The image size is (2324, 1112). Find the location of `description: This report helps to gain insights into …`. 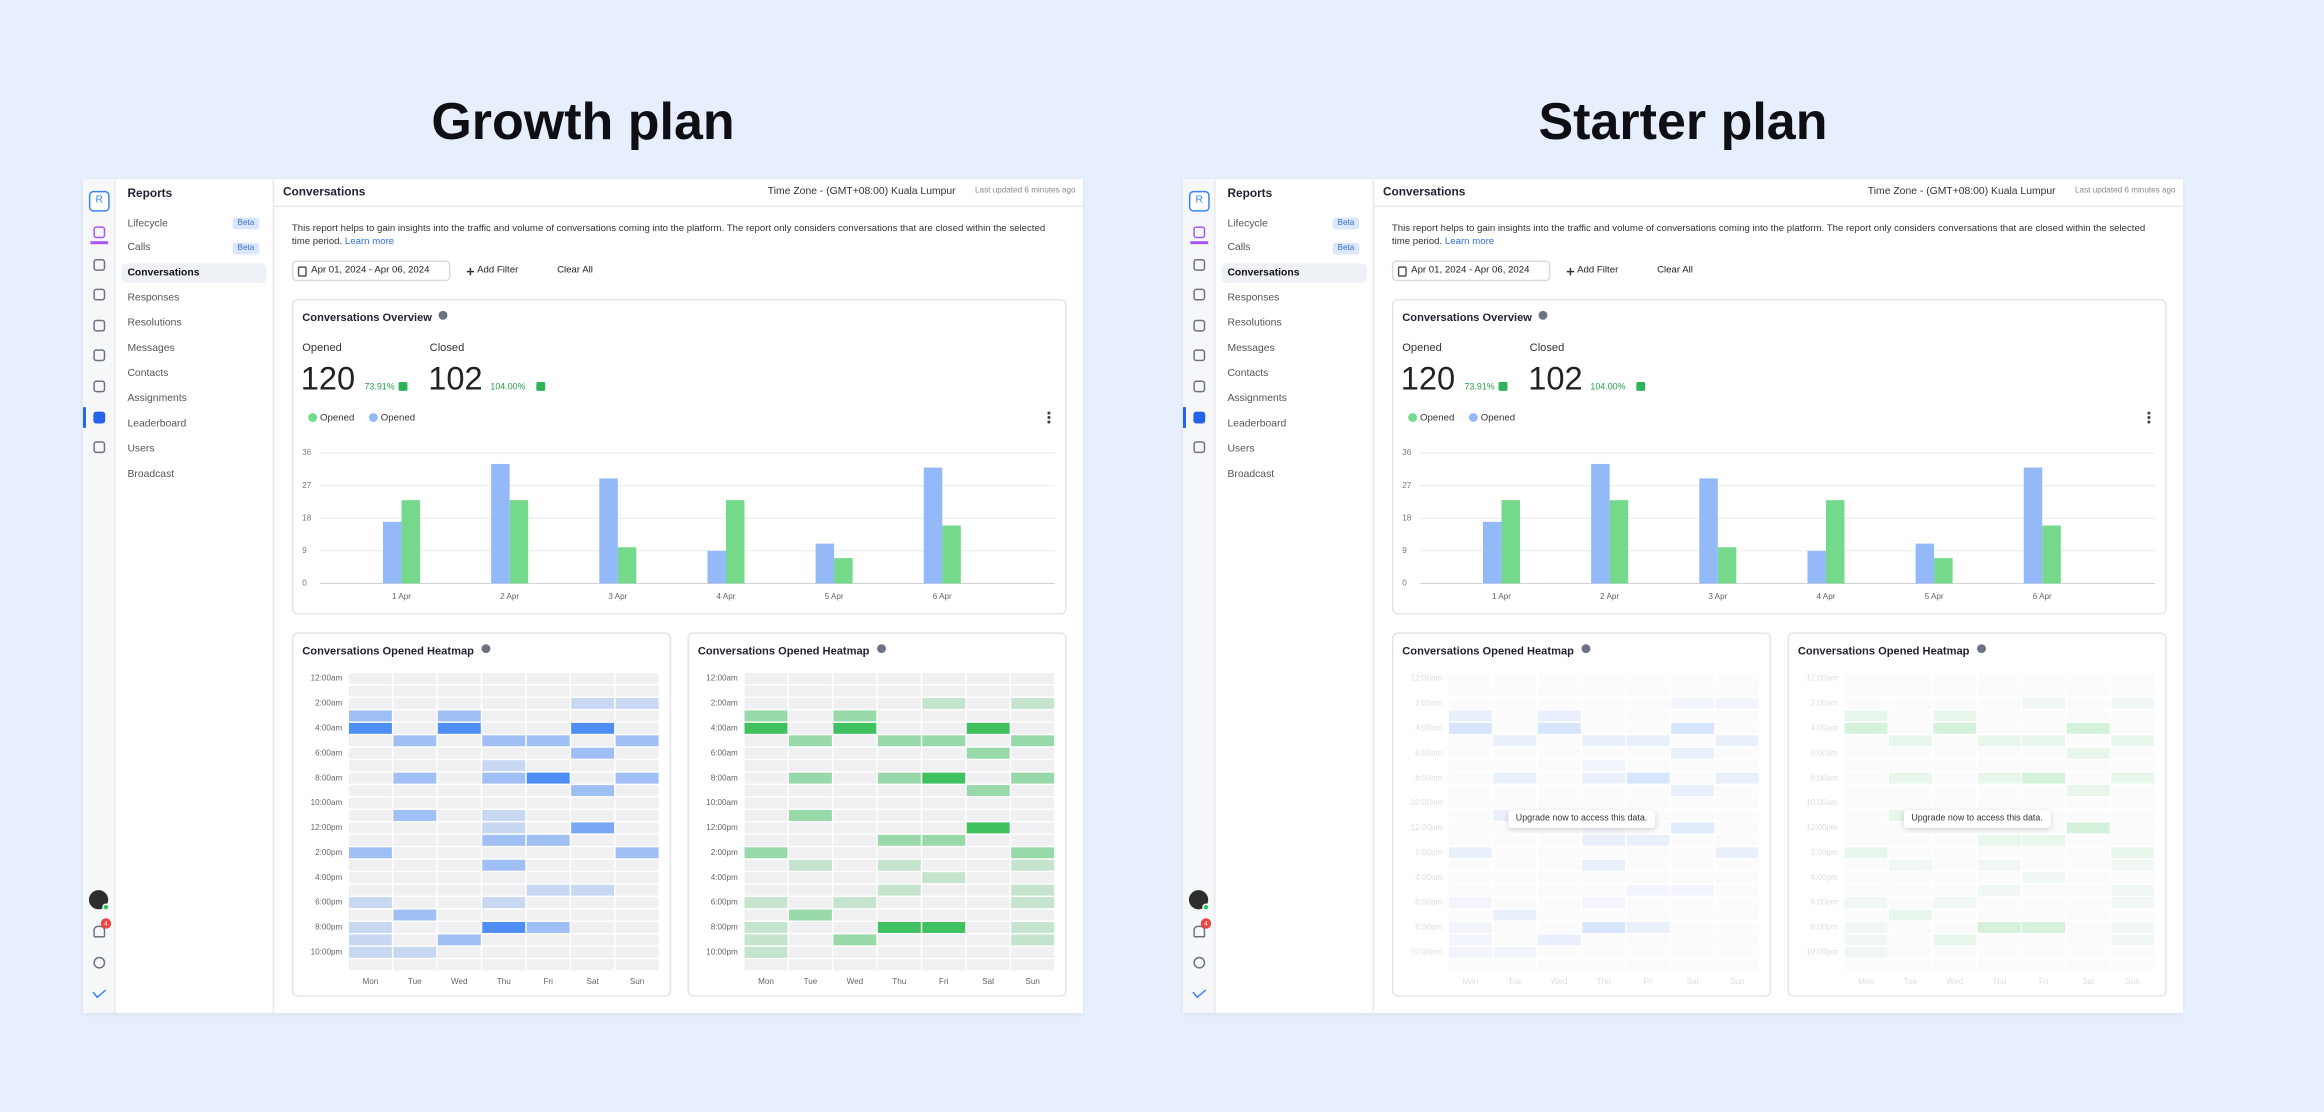

description: This report helps to gain insights into … is located at coordinates (678, 235).